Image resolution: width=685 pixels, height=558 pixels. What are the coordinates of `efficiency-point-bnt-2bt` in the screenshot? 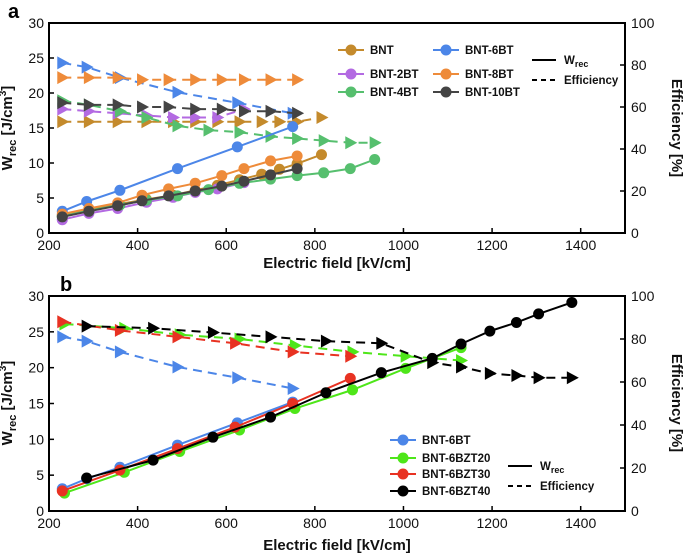 It's located at (196, 117).